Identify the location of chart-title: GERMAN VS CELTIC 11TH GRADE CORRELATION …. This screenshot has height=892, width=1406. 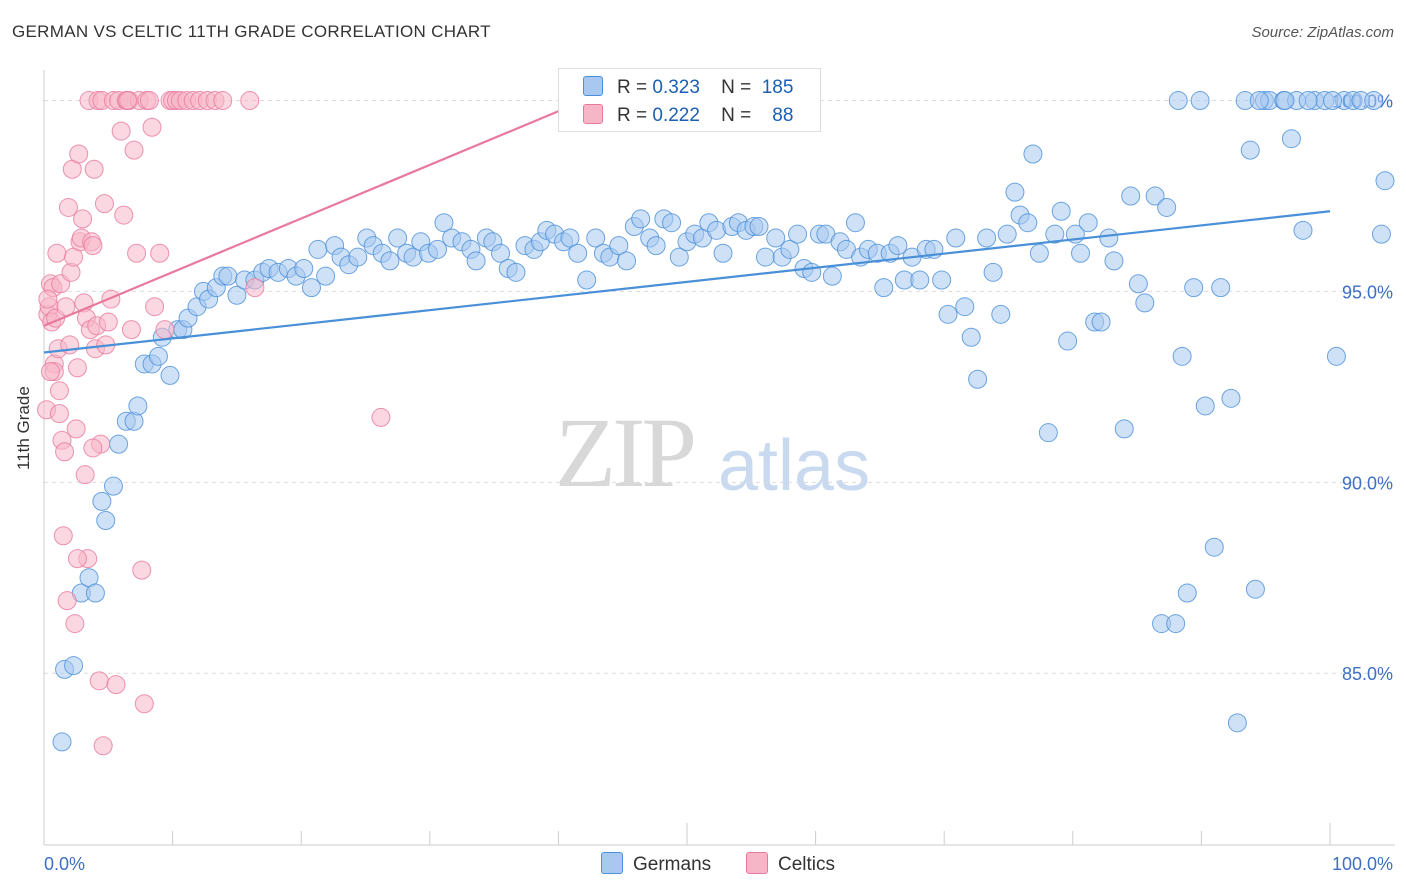
(251, 31).